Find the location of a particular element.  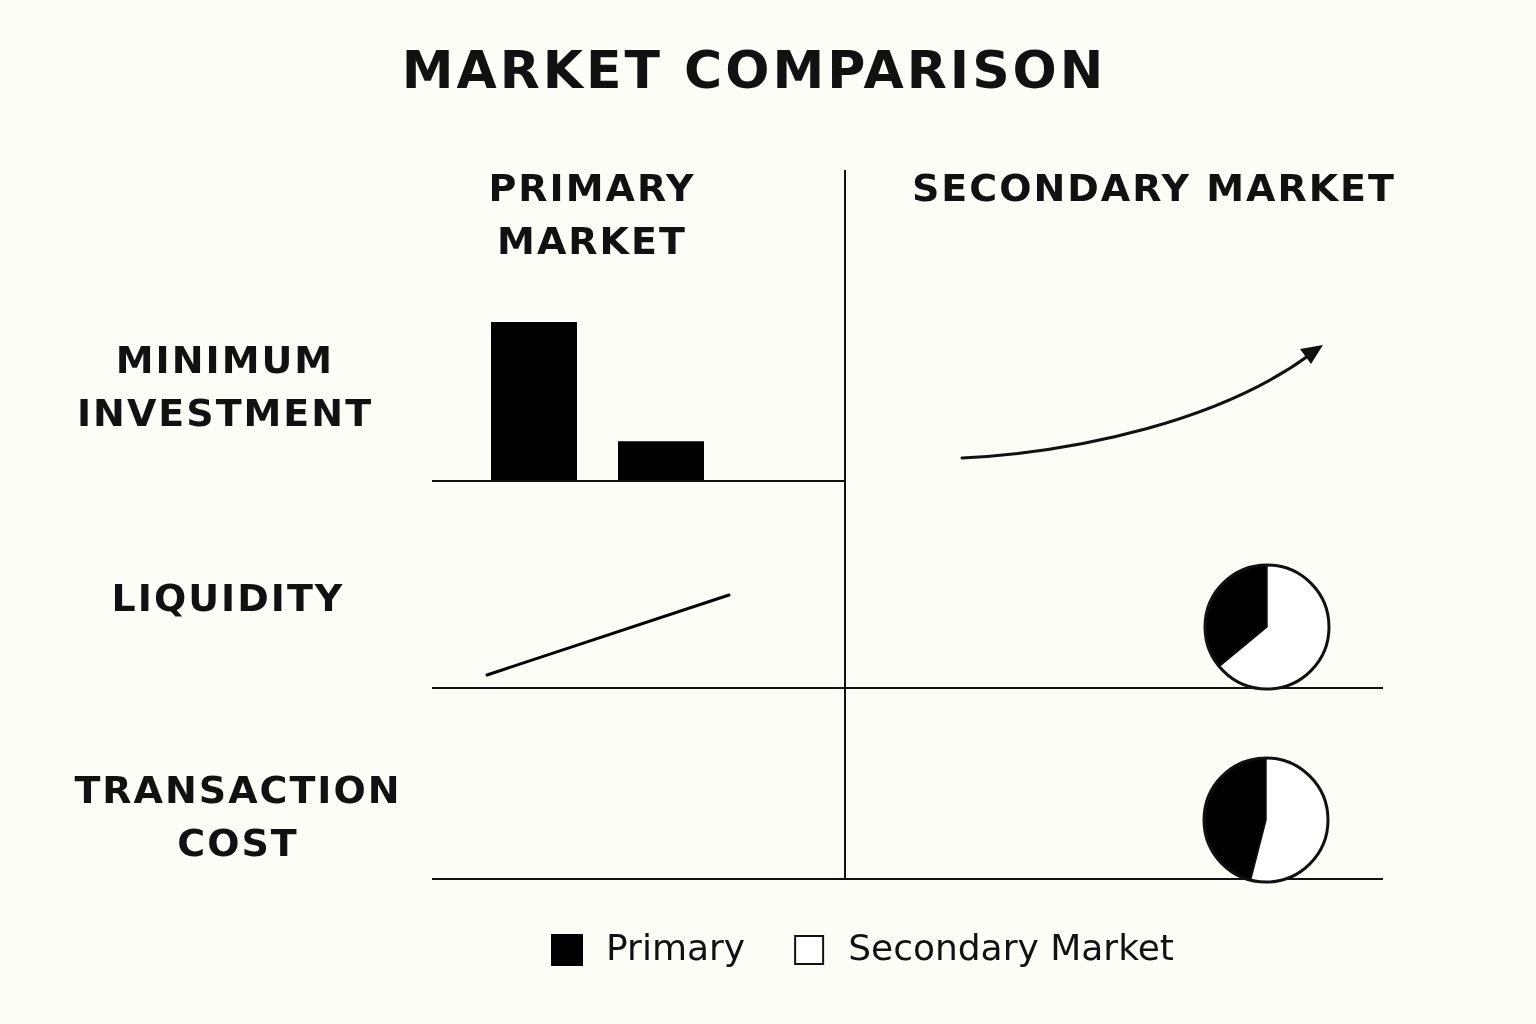

text: PRIMARY MARKET is located at coordinates (592, 214).